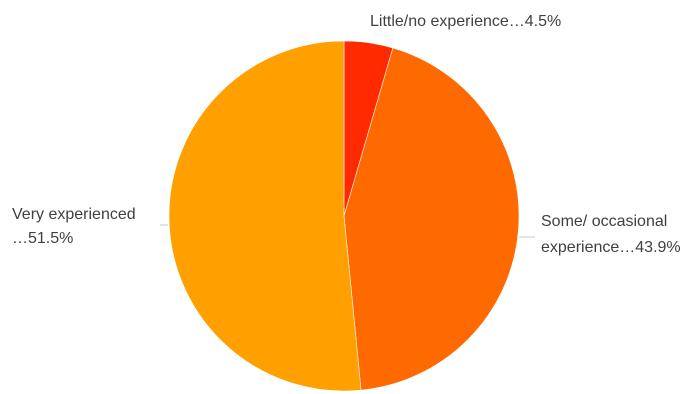  Describe the element at coordinates (42, 238) in the screenshot. I see `slice-label-line: …51.5%` at that location.